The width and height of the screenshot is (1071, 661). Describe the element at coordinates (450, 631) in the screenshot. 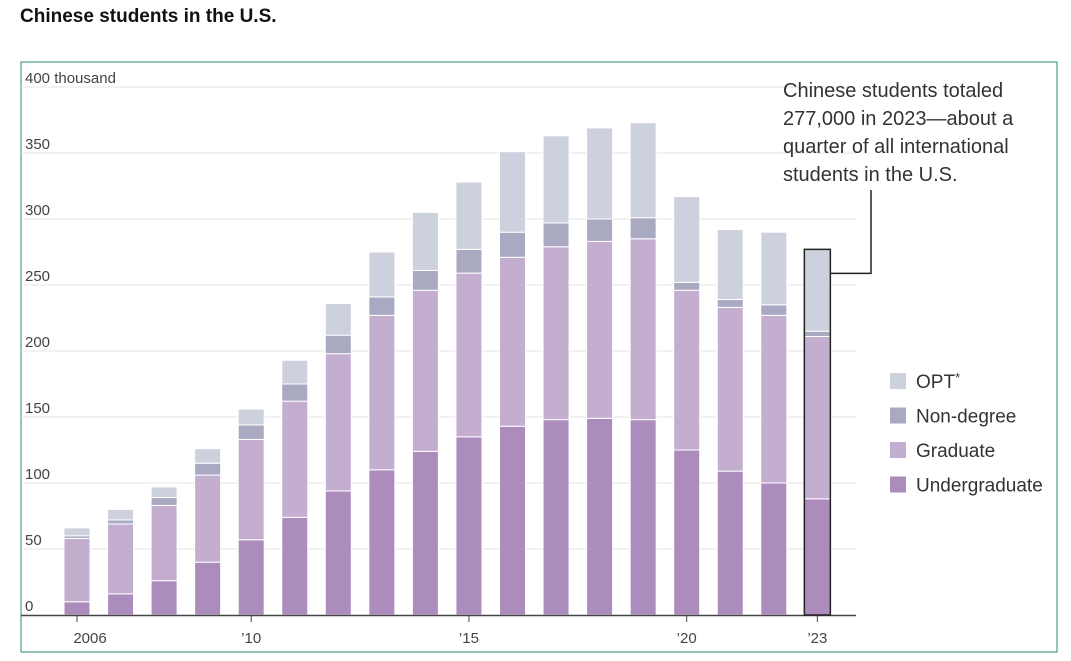

I see `x-axis-ticks: 2006 ’10 ’15 ’20 ’23` at that location.